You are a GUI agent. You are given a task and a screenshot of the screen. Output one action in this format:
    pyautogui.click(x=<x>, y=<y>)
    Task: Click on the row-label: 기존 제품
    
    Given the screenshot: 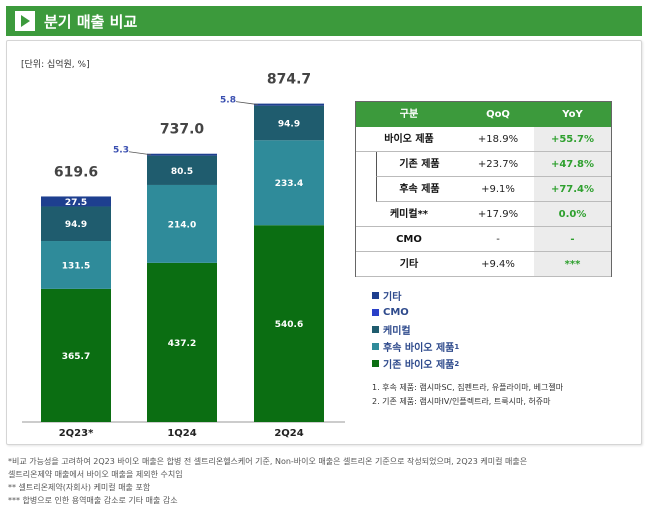 What is the action you would take?
    pyautogui.click(x=419, y=164)
    